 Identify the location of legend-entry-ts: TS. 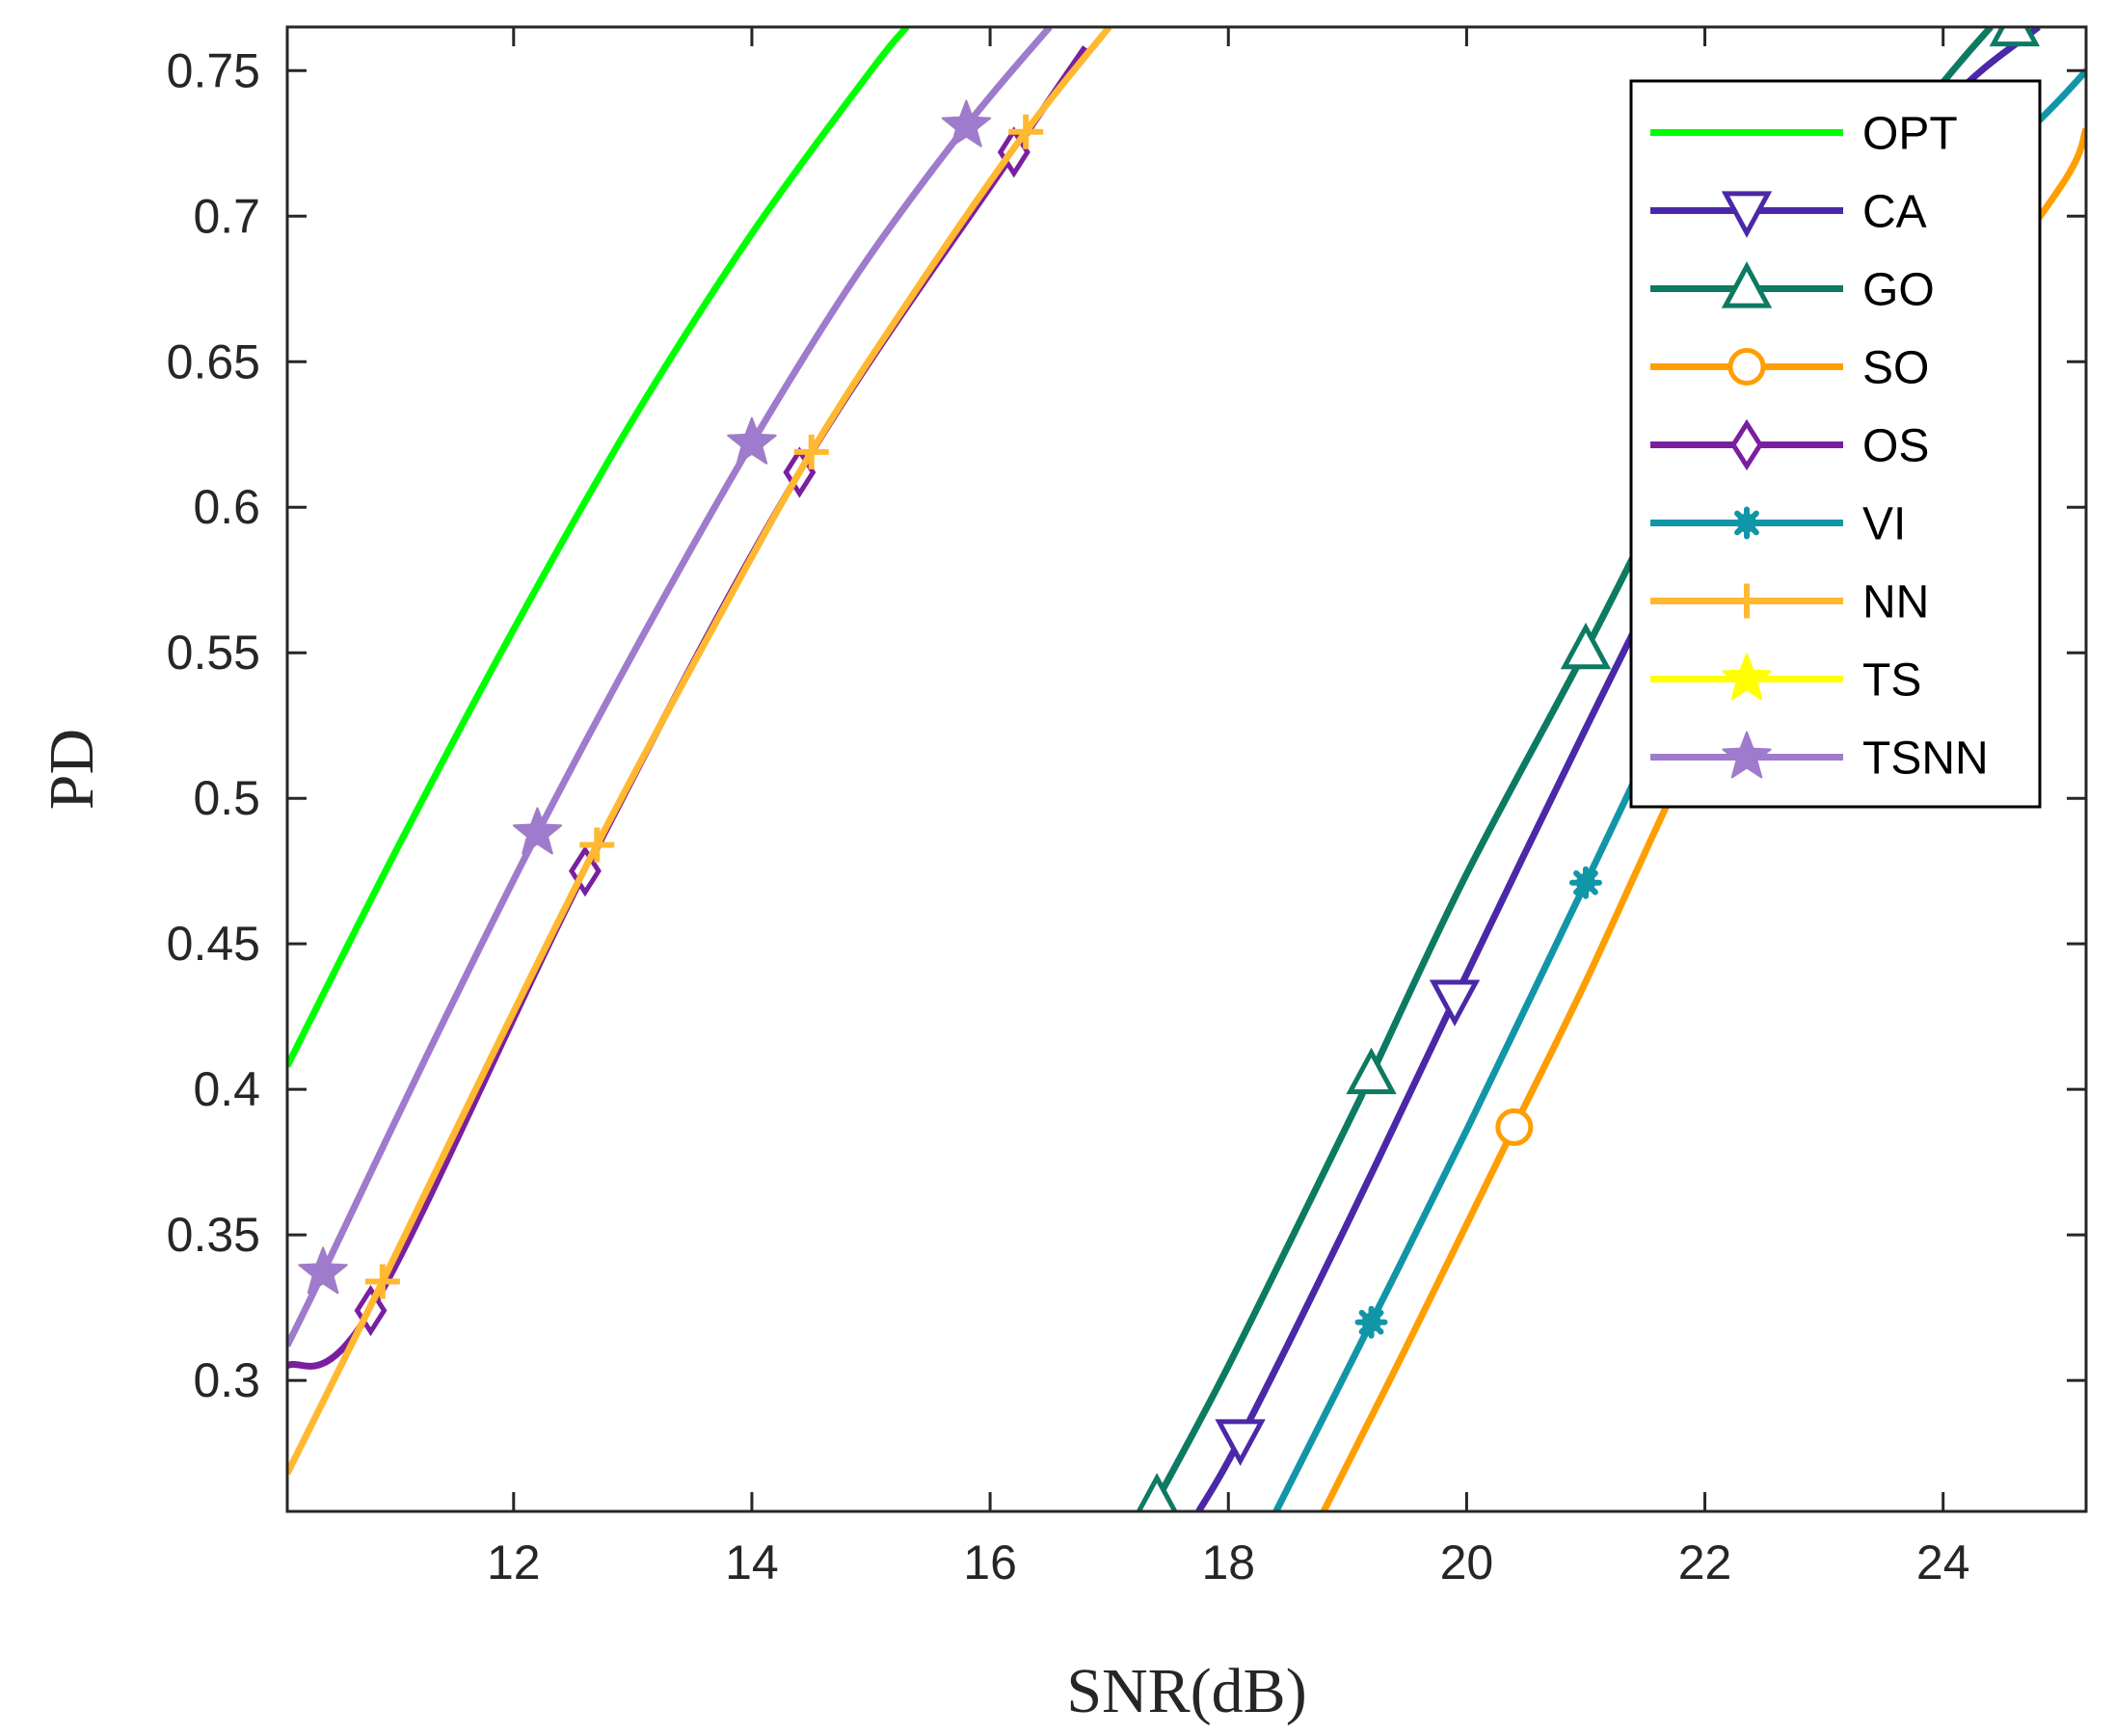
(1785, 680).